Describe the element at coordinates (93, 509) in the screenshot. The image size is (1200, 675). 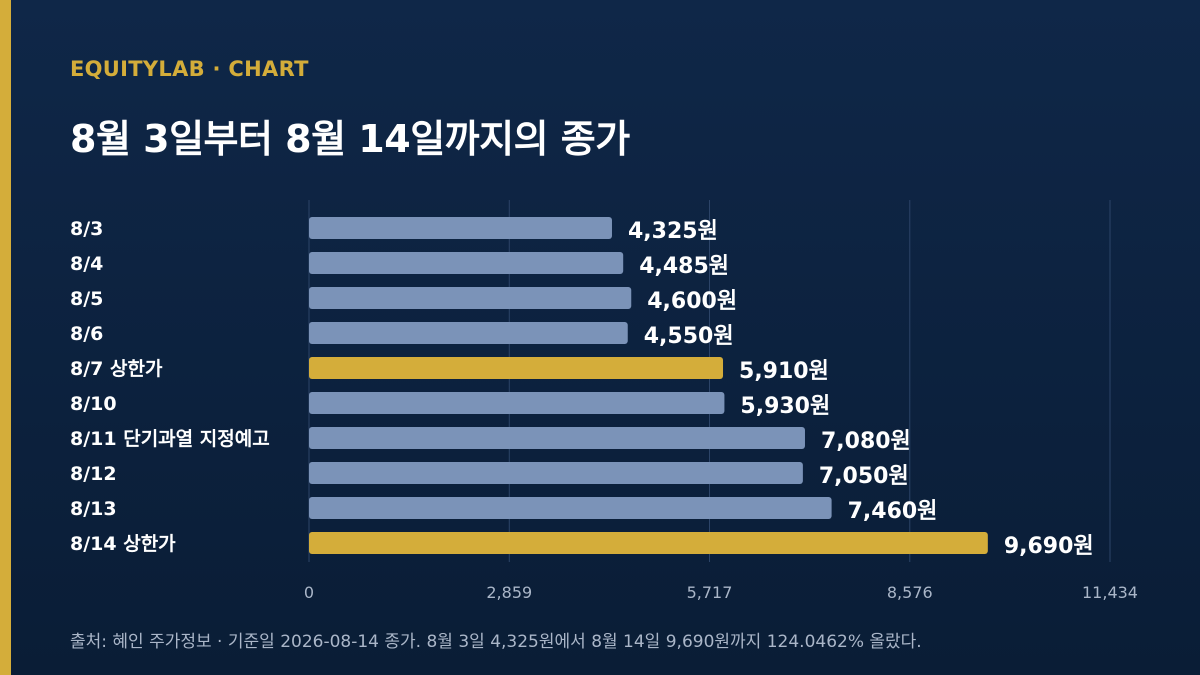
I see `category-label: 8/13` at that location.